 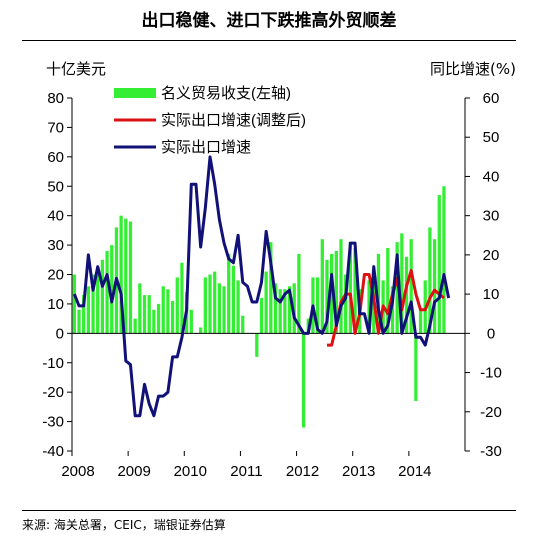 I want to click on left-tick-label: 20, so click(x=55, y=275).